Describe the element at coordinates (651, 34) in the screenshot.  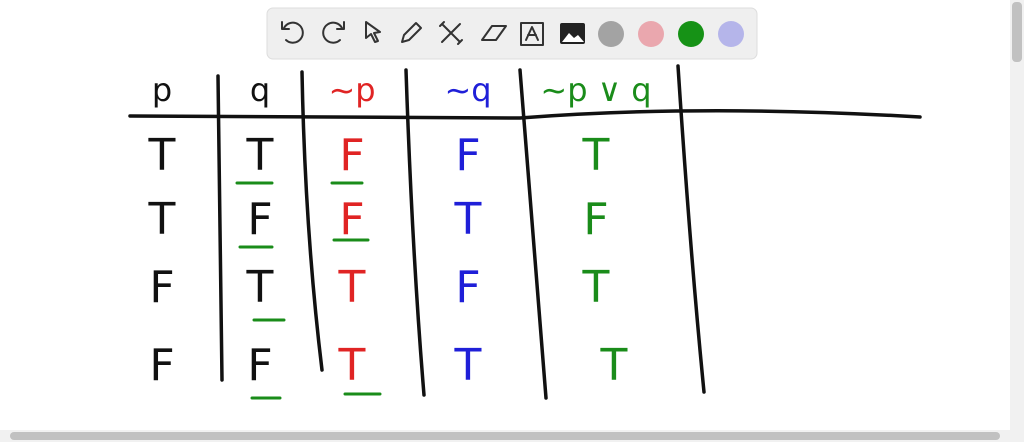
I see `color-pink` at that location.